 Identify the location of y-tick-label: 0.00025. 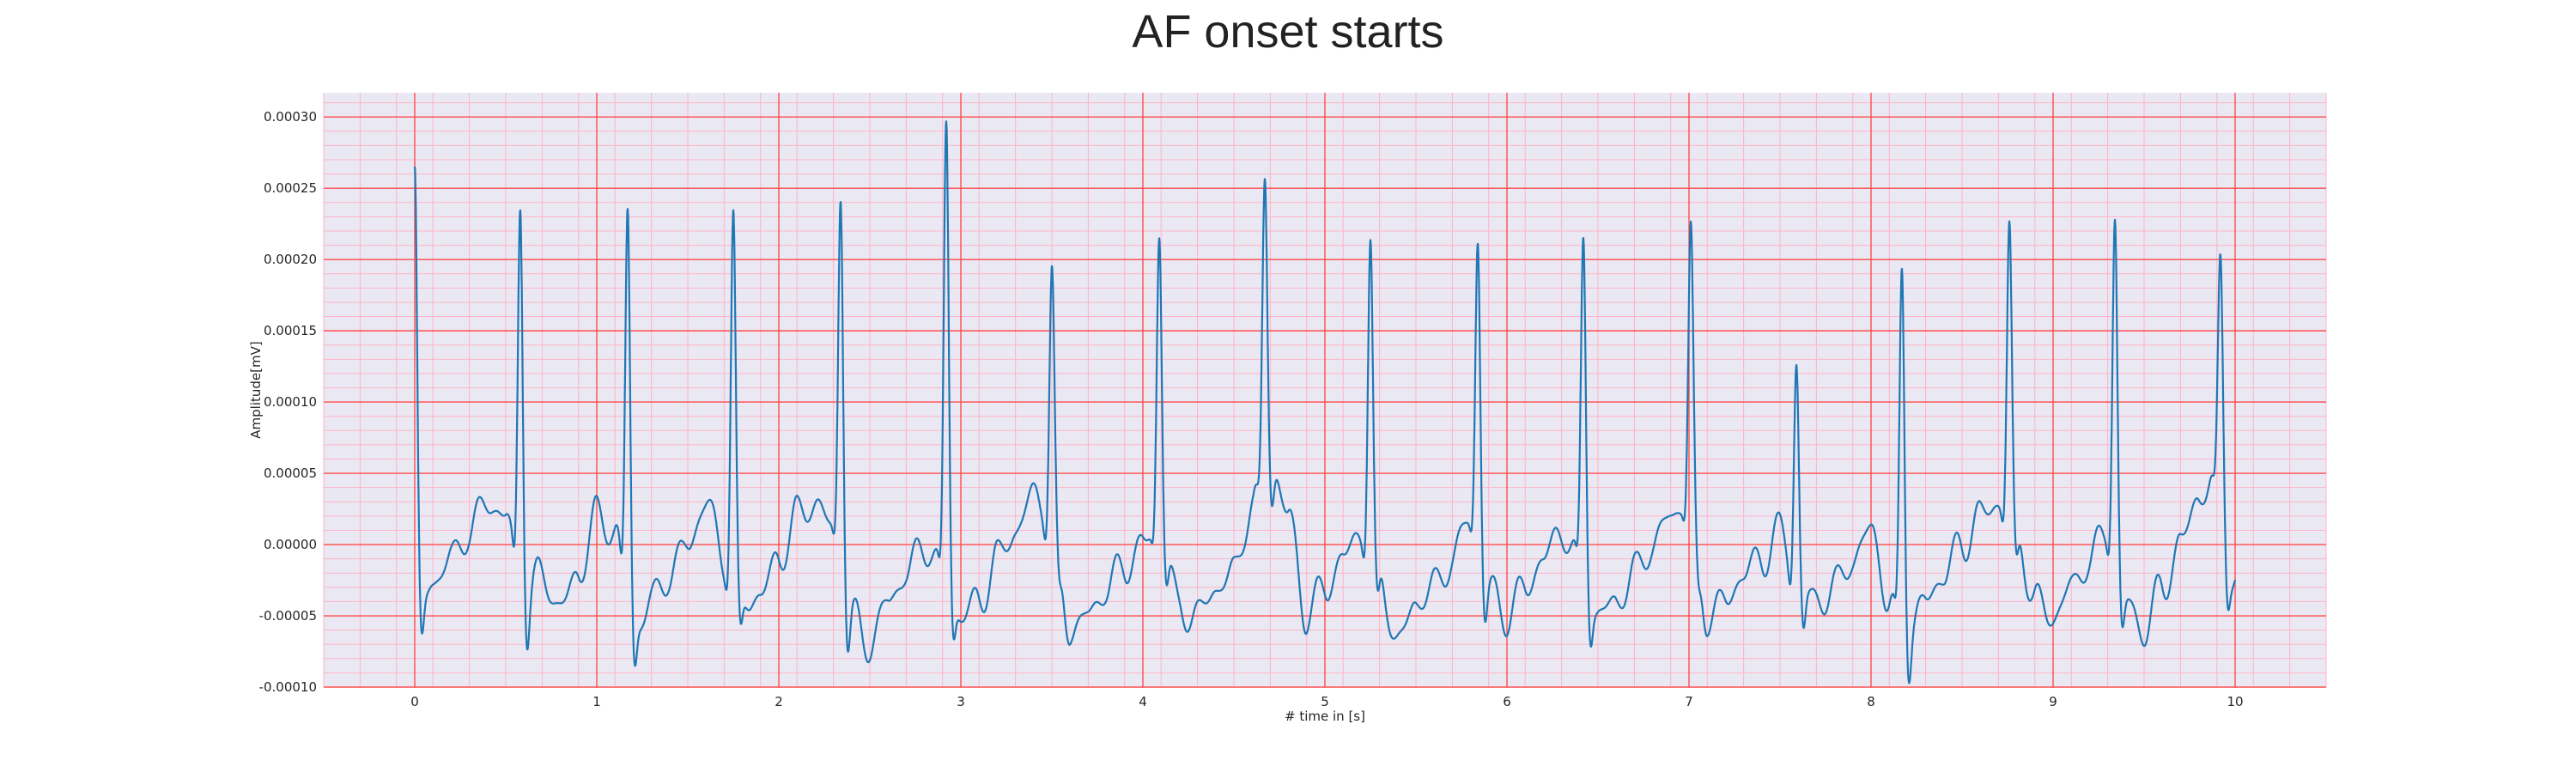
(291, 188).